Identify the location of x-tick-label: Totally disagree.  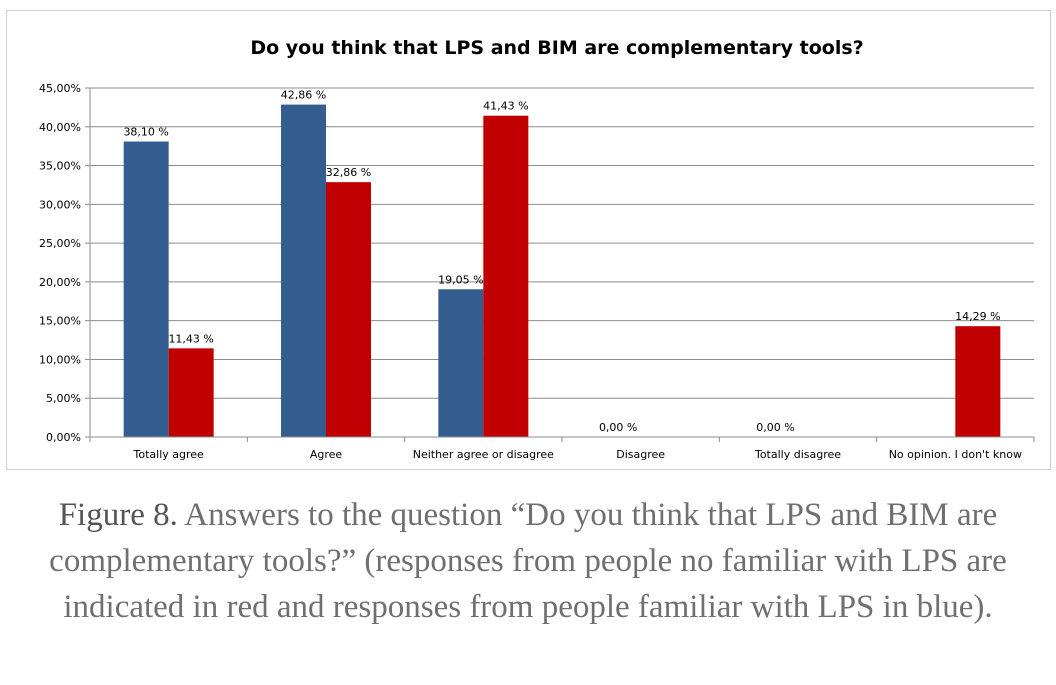
(797, 454).